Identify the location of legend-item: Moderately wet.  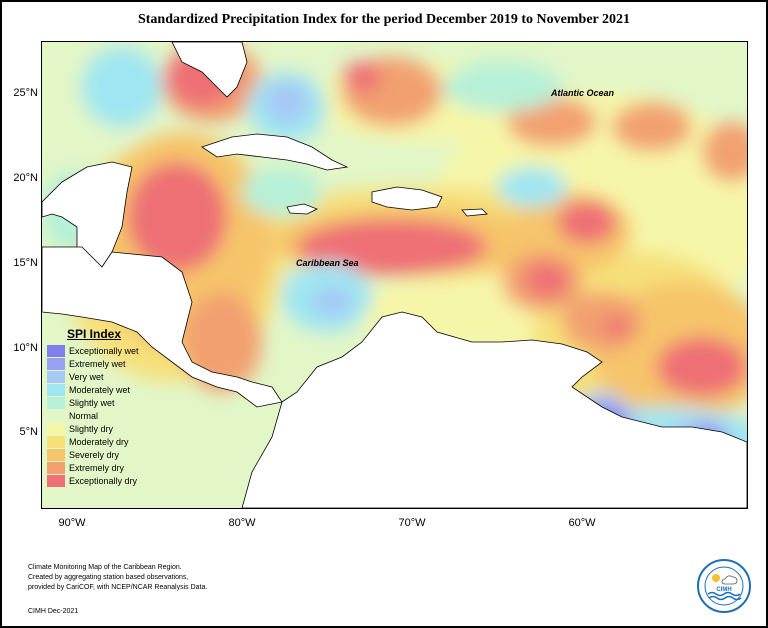
(108, 389).